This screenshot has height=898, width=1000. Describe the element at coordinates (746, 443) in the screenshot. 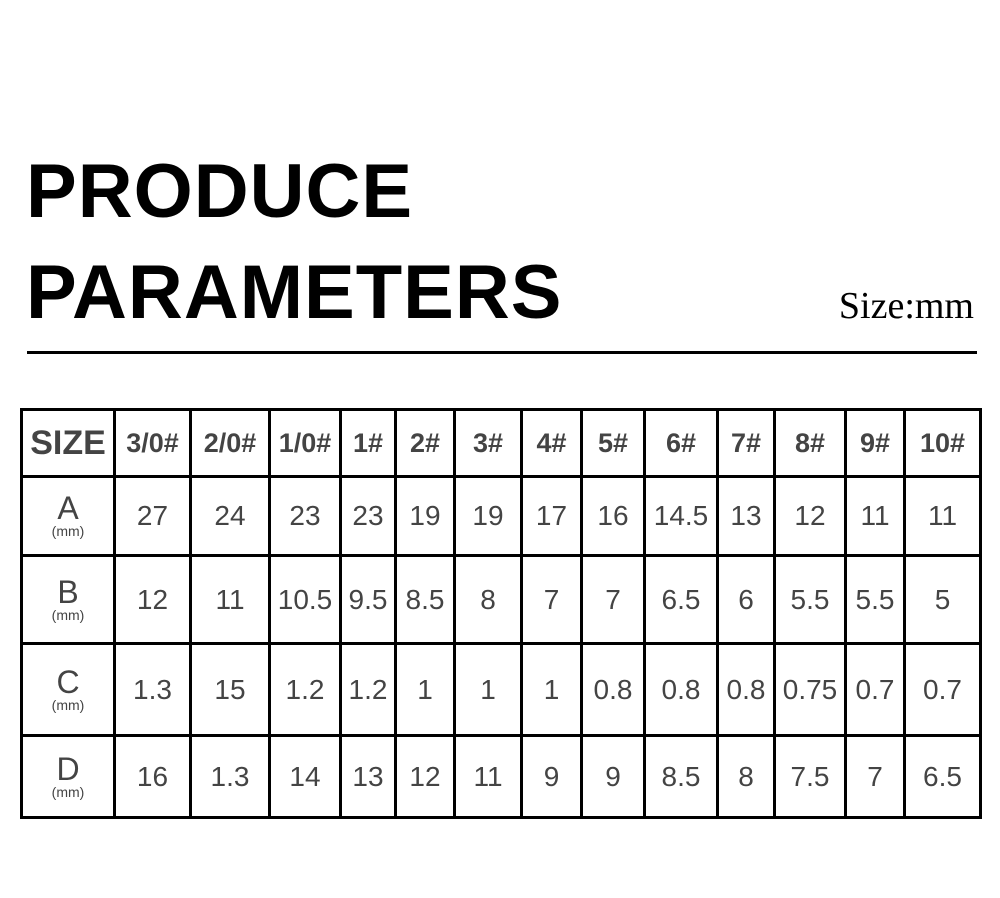

I see `header-cell: 7#` at that location.